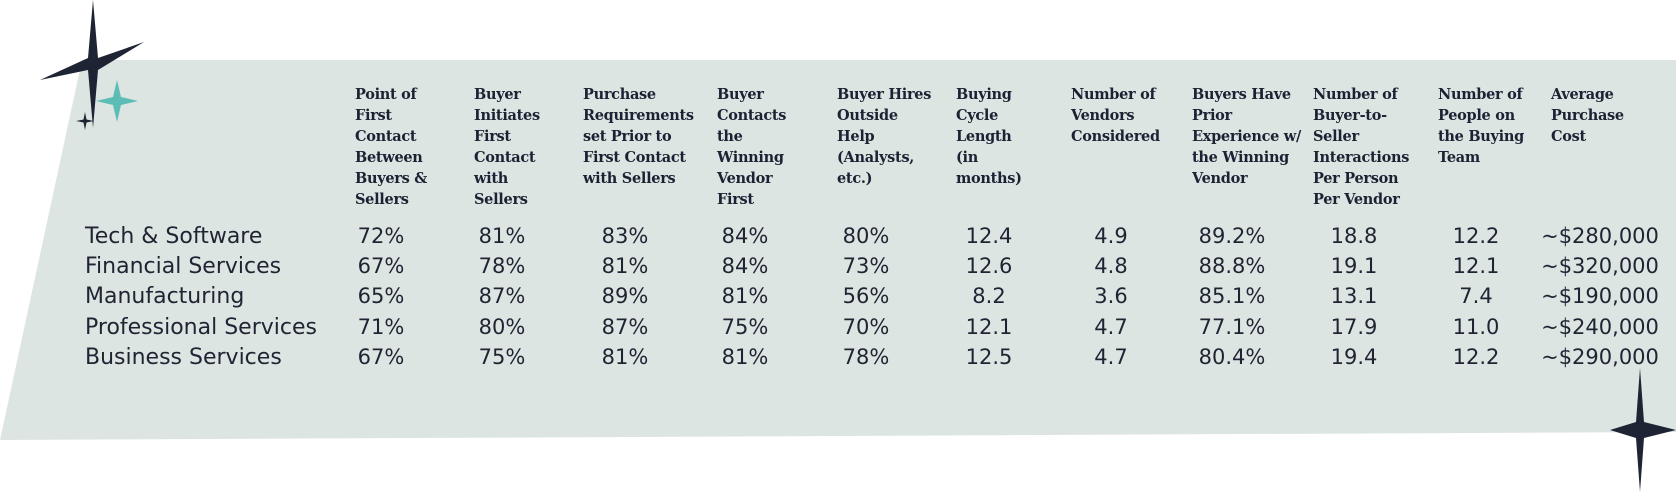  Describe the element at coordinates (1111, 266) in the screenshot. I see `table-cell: 4.8` at that location.